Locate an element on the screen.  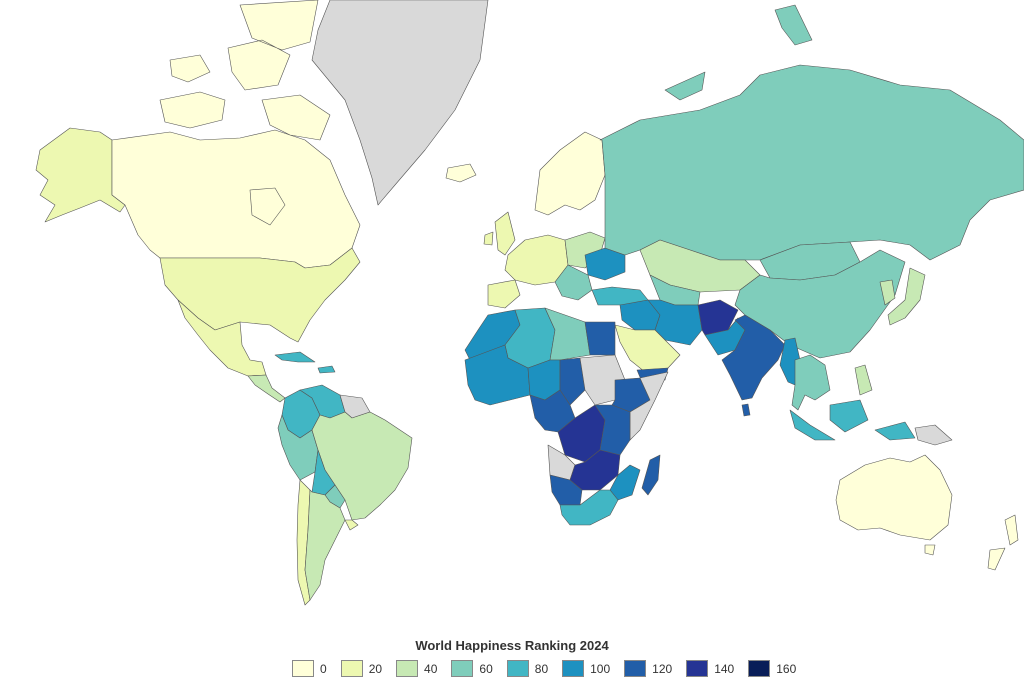
region-iceland is located at coordinates (461, 173).